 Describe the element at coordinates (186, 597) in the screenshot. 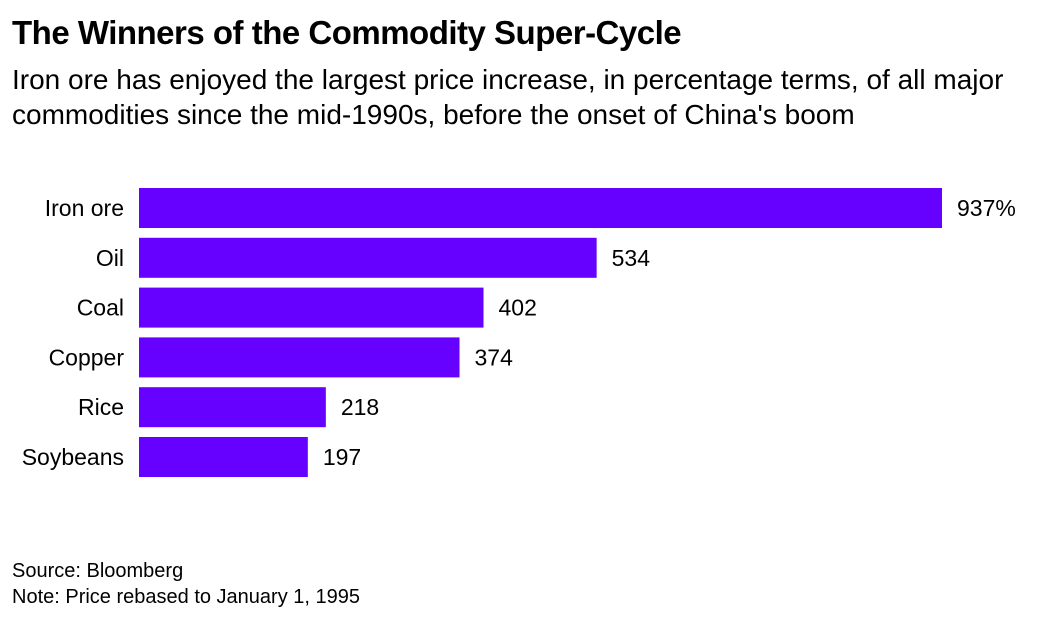

I see `rebase-note: Note: Price rebased to January 1, 1995` at that location.